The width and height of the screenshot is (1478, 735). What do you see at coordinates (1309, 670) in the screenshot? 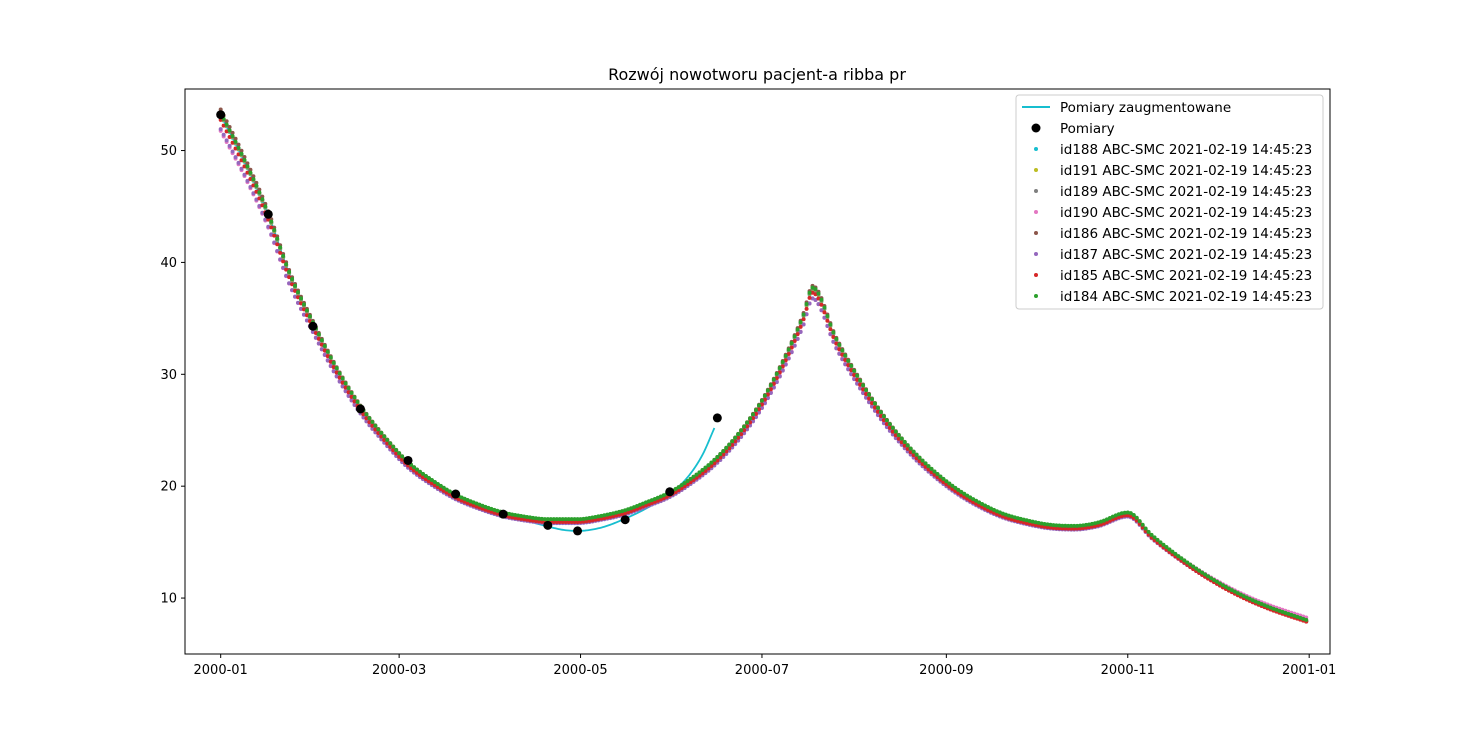
I see `x-tick-label: 2001-01` at bounding box center [1309, 670].